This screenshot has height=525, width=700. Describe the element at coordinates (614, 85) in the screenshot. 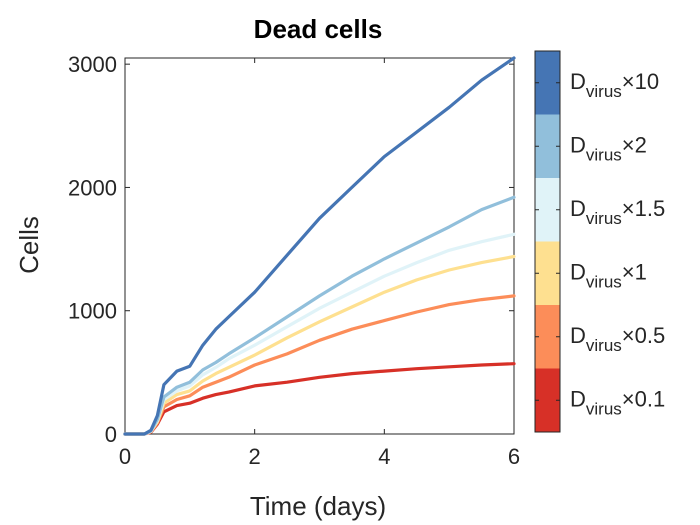

I see `colorbar-label: Dvirus×10` at that location.